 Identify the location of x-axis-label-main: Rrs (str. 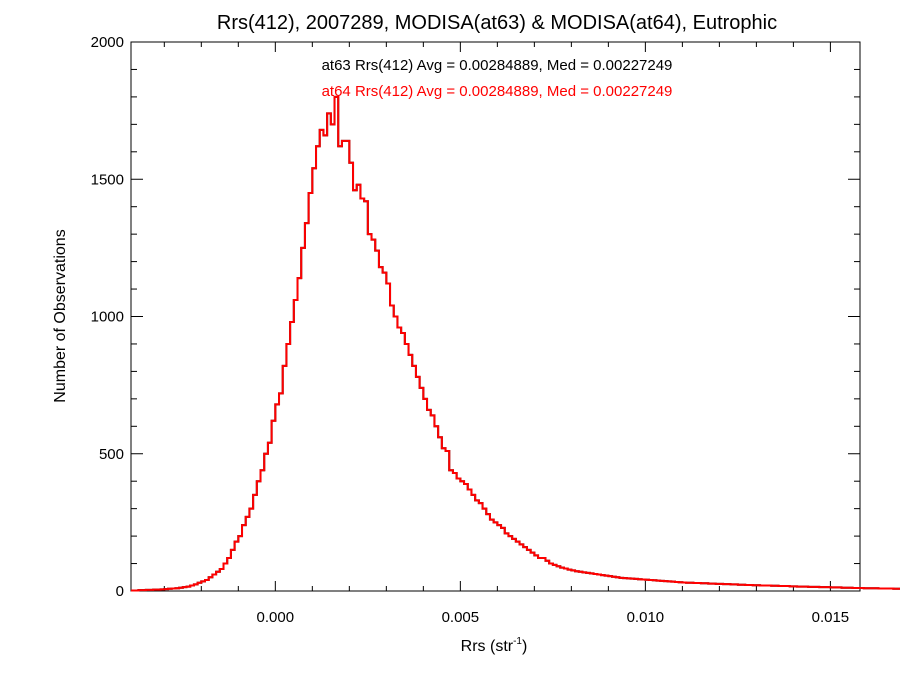
(487, 646).